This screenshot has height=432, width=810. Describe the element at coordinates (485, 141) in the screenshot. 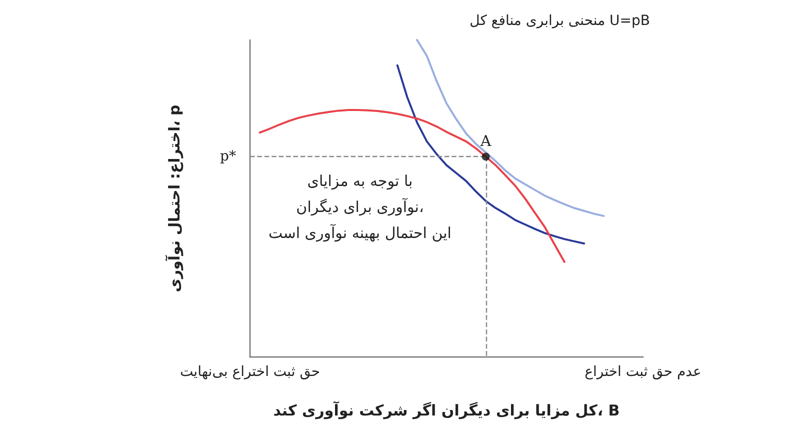

I see `annotation: A` at that location.